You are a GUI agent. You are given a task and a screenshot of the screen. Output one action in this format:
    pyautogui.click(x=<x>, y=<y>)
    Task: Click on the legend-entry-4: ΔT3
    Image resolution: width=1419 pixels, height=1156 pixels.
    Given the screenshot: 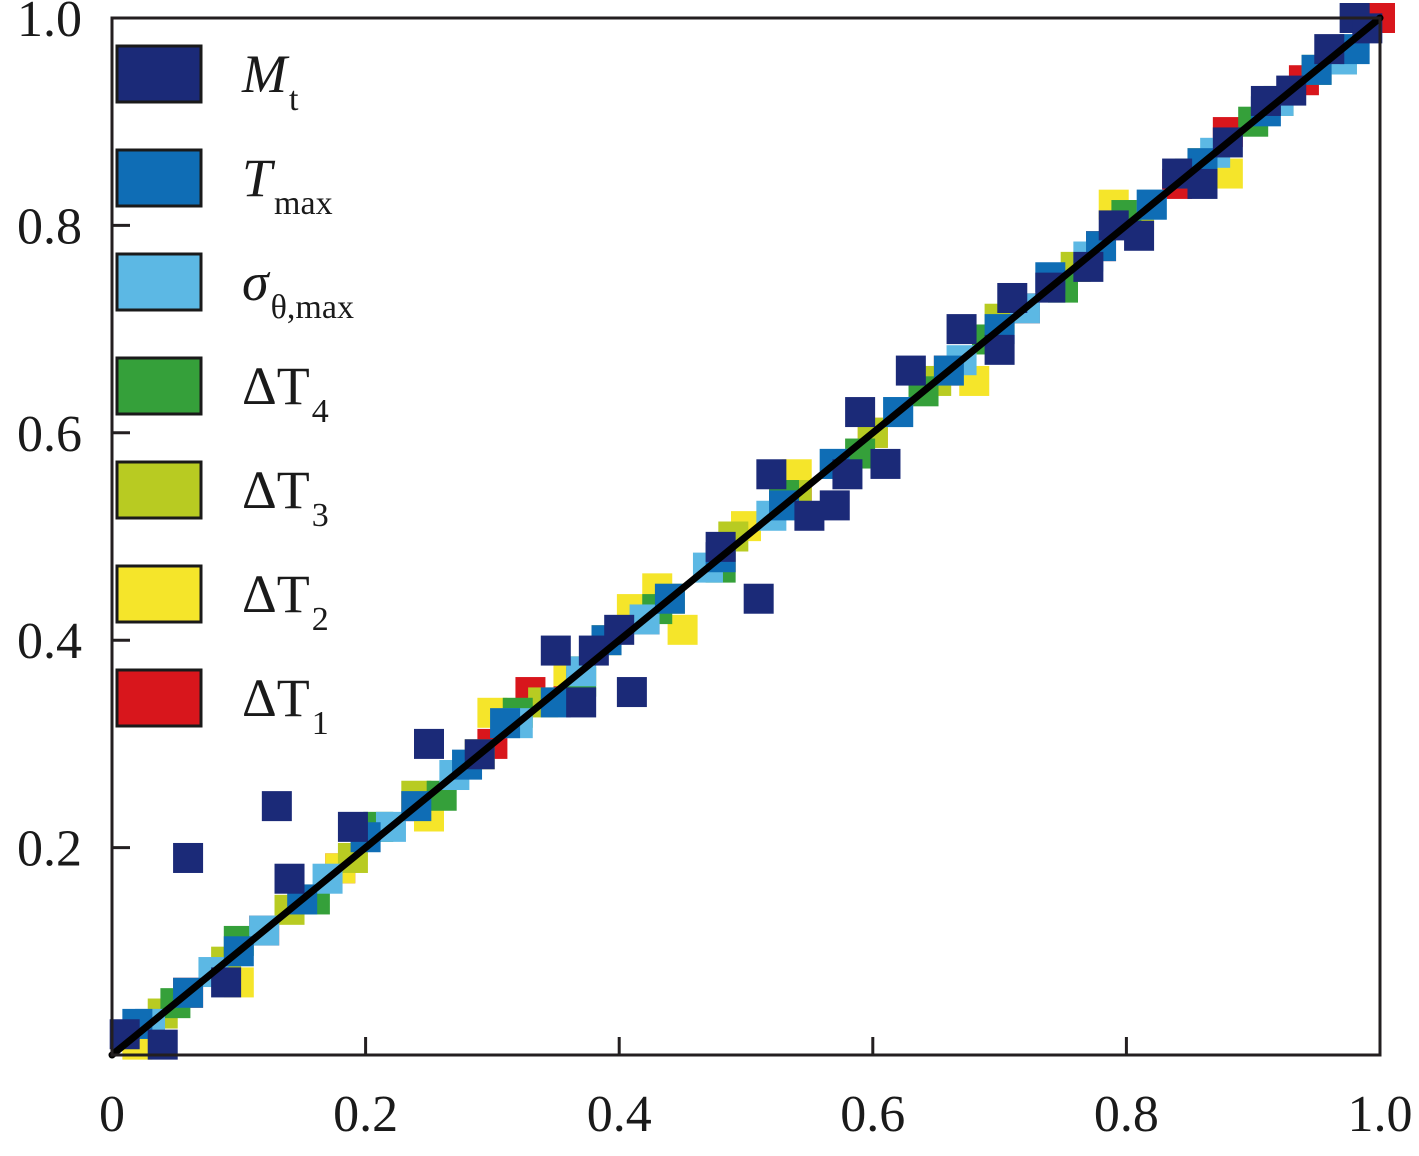 What is the action you would take?
    pyautogui.click(x=222, y=497)
    